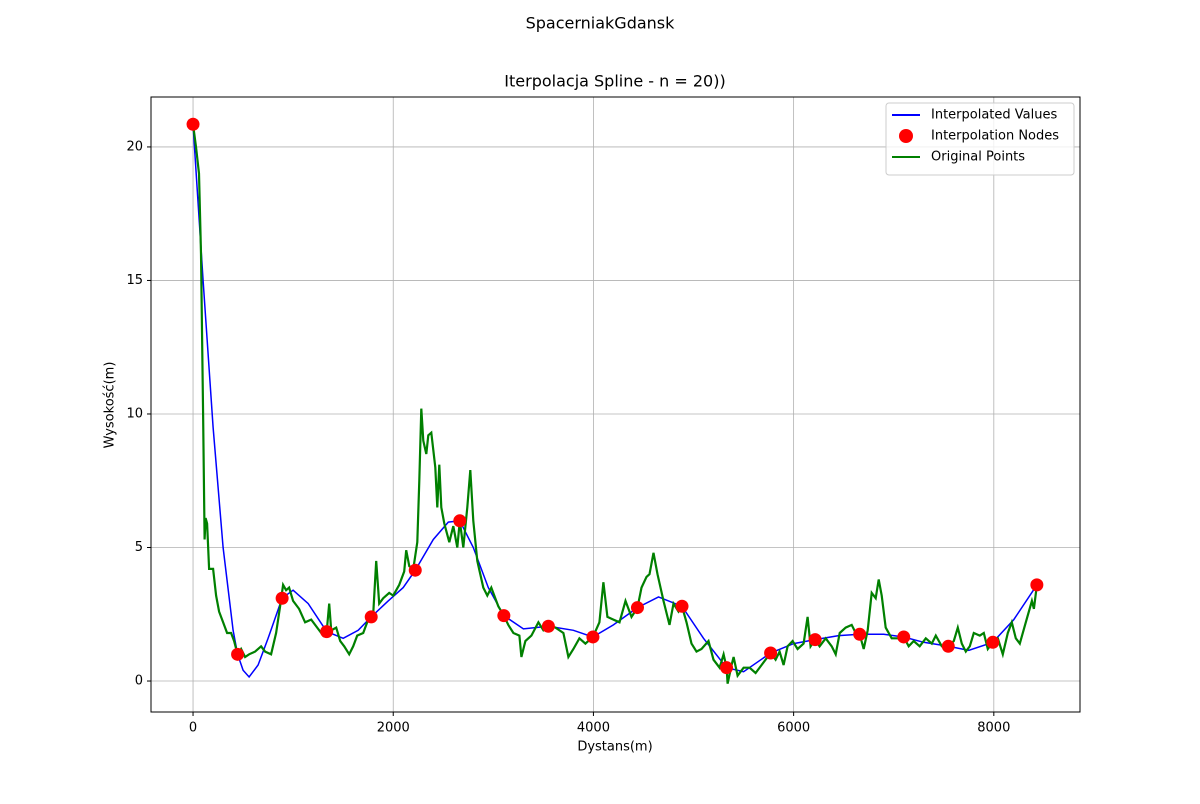 The image size is (1200, 804). What do you see at coordinates (614, 81) in the screenshot?
I see `chart-title: Iterpolacja Spline - n = 20))` at bounding box center [614, 81].